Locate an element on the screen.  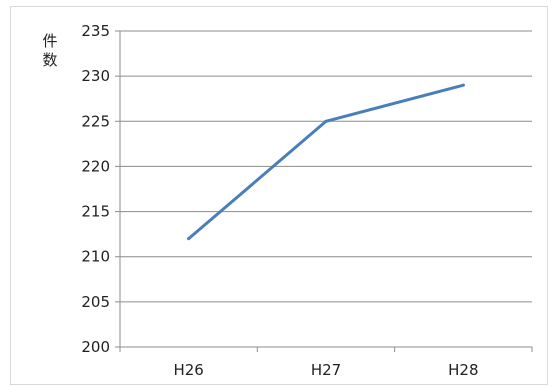
y-tick-label-215: 215 is located at coordinates (95, 212).